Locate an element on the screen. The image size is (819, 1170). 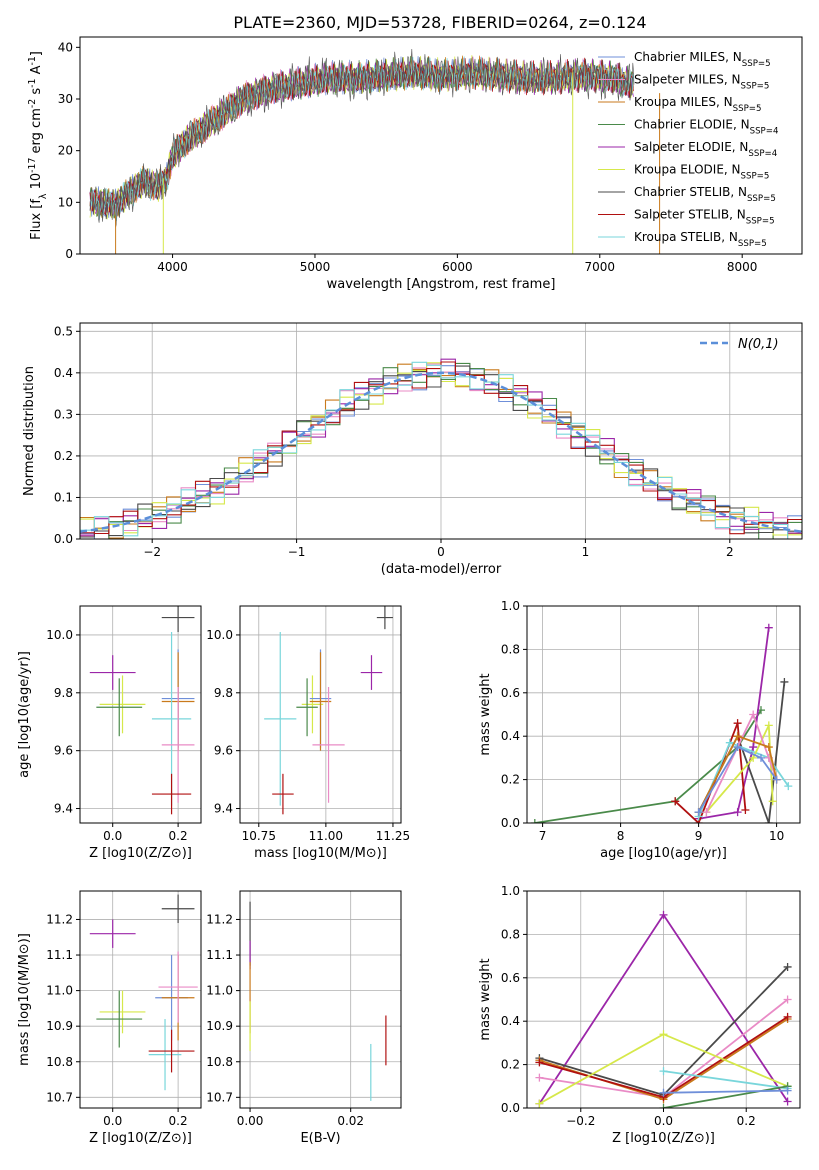
normal-distribution-line is located at coordinates (441, 452).